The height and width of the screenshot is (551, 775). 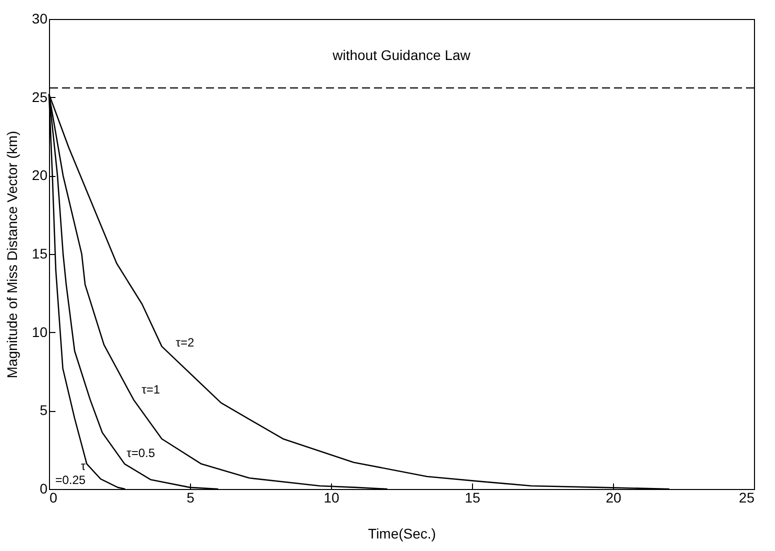 I want to click on ref-line-label: without Guidance Law, so click(x=402, y=54).